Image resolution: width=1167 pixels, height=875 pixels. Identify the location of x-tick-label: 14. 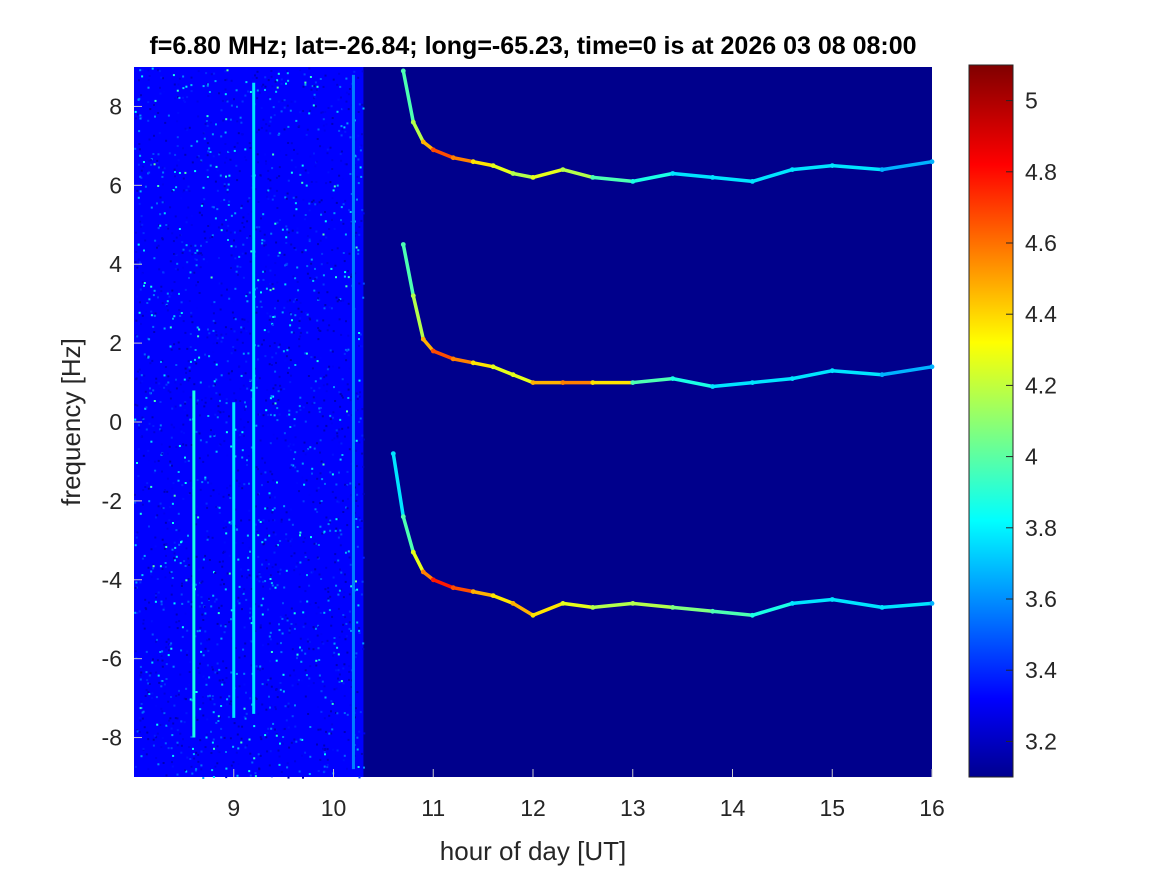
(733, 808).